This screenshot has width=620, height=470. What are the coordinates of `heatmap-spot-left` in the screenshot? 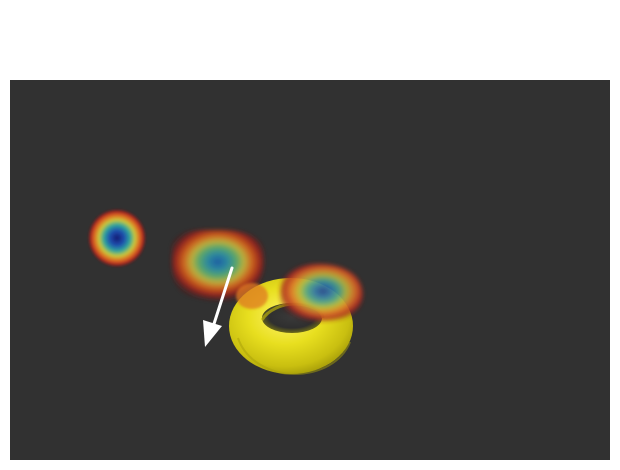 It's located at (117, 238).